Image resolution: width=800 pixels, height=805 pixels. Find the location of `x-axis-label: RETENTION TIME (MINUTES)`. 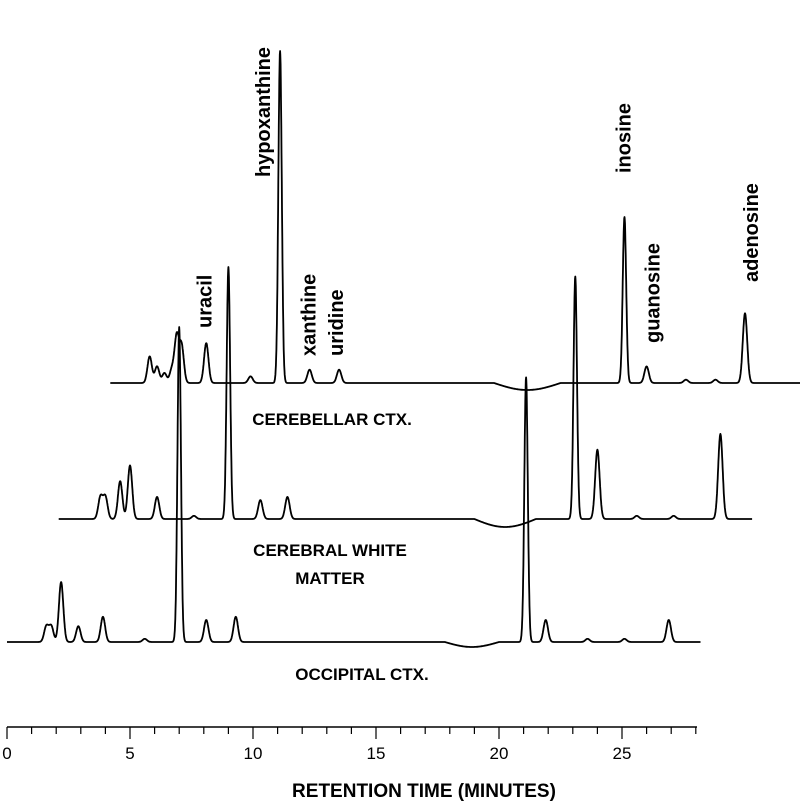

x-axis-label: RETENTION TIME (MINUTES) is located at coordinates (424, 791).